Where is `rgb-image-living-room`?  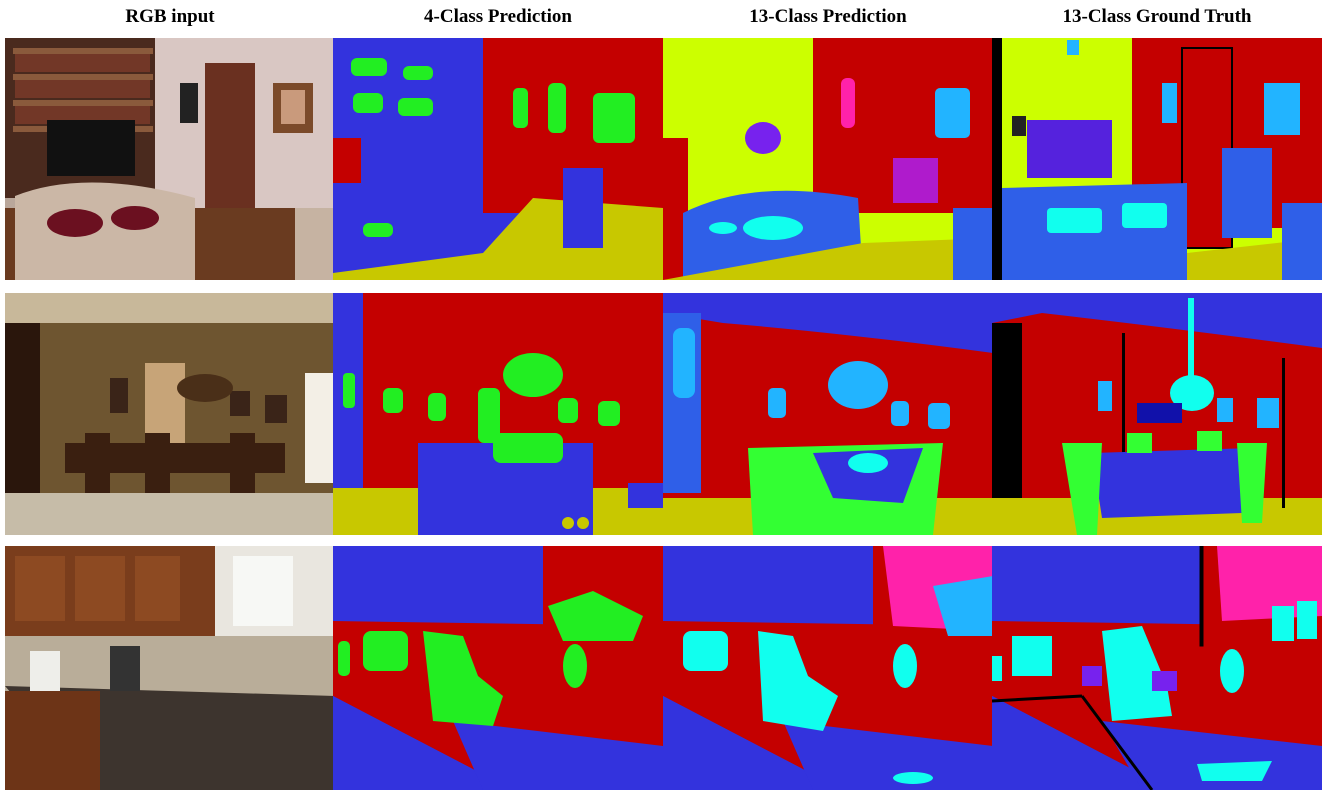 rgb-image-living-room is located at coordinates (170, 159).